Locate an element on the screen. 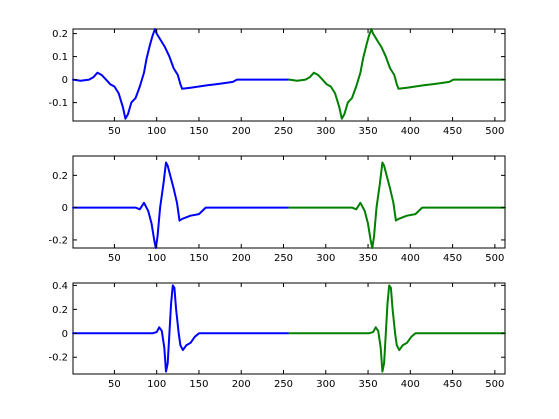 This screenshot has height=419, width=559. y-tick-label: -0.1 is located at coordinates (58, 103).